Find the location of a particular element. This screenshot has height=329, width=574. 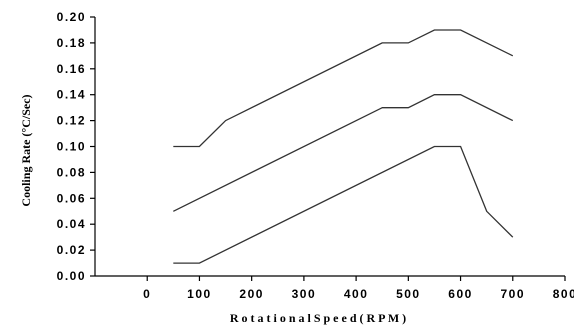

x-tick-group: 0 100 200 300 400 500 600 700 800 is located at coordinates (358, 288).